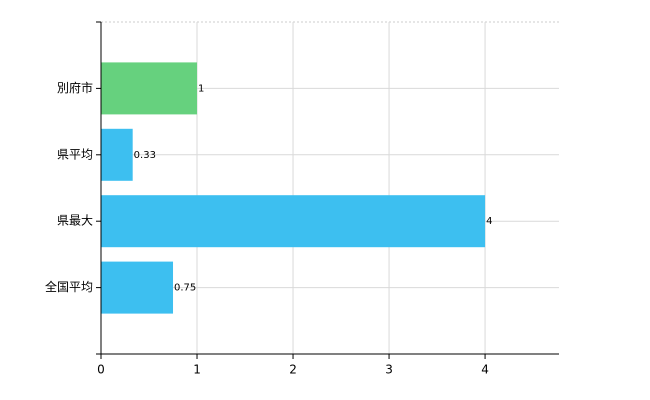 The width and height of the screenshot is (650, 400). Describe the element at coordinates (201, 88) in the screenshot. I see `value-label: 1` at that location.